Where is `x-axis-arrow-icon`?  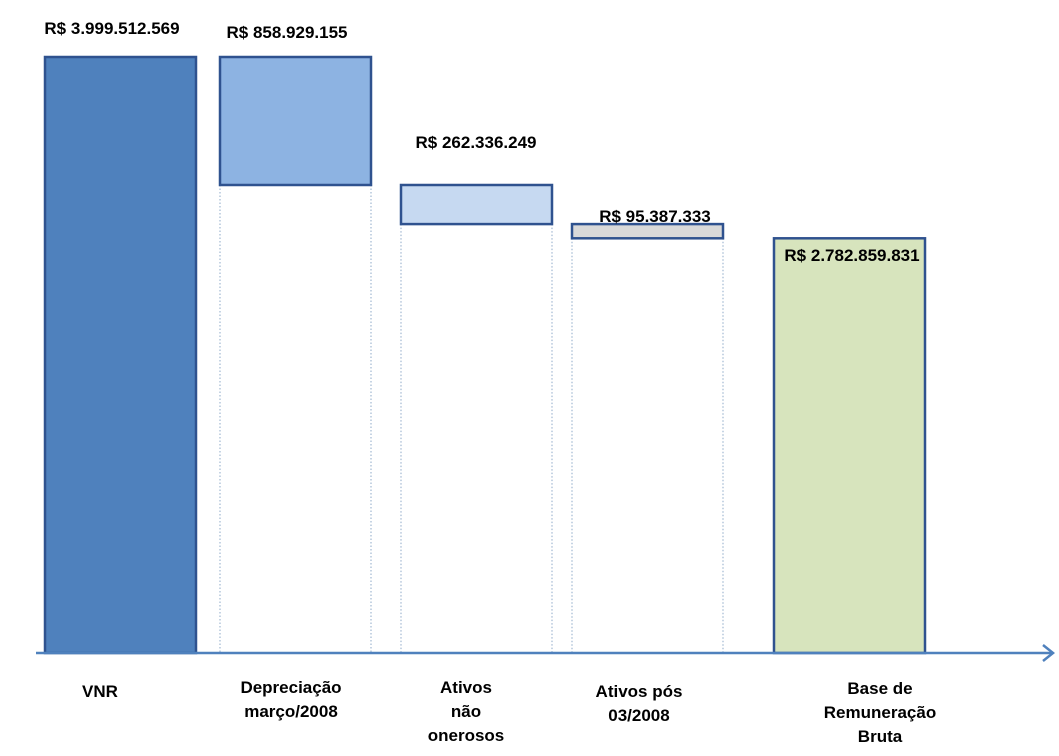 x-axis-arrow-icon is located at coordinates (1049, 653).